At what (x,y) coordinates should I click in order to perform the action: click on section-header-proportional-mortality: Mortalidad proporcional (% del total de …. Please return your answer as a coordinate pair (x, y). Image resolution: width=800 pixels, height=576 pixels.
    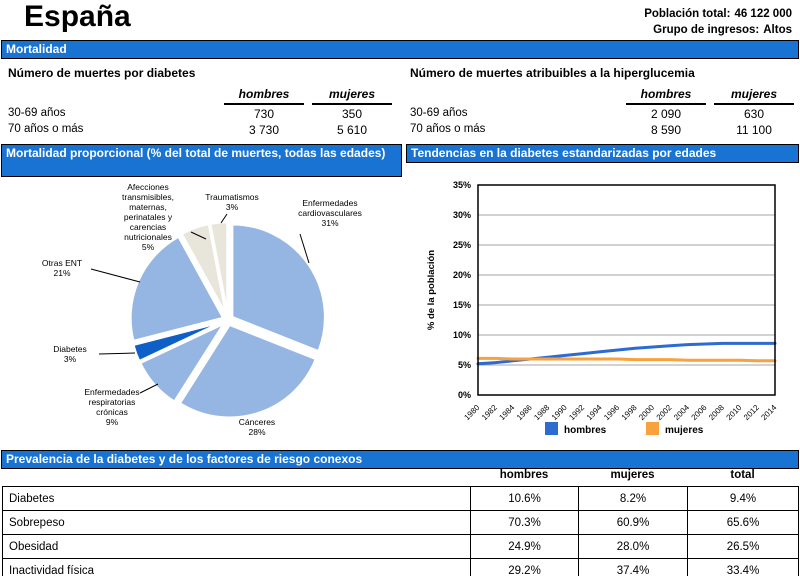
    Looking at the image, I should click on (201, 160).